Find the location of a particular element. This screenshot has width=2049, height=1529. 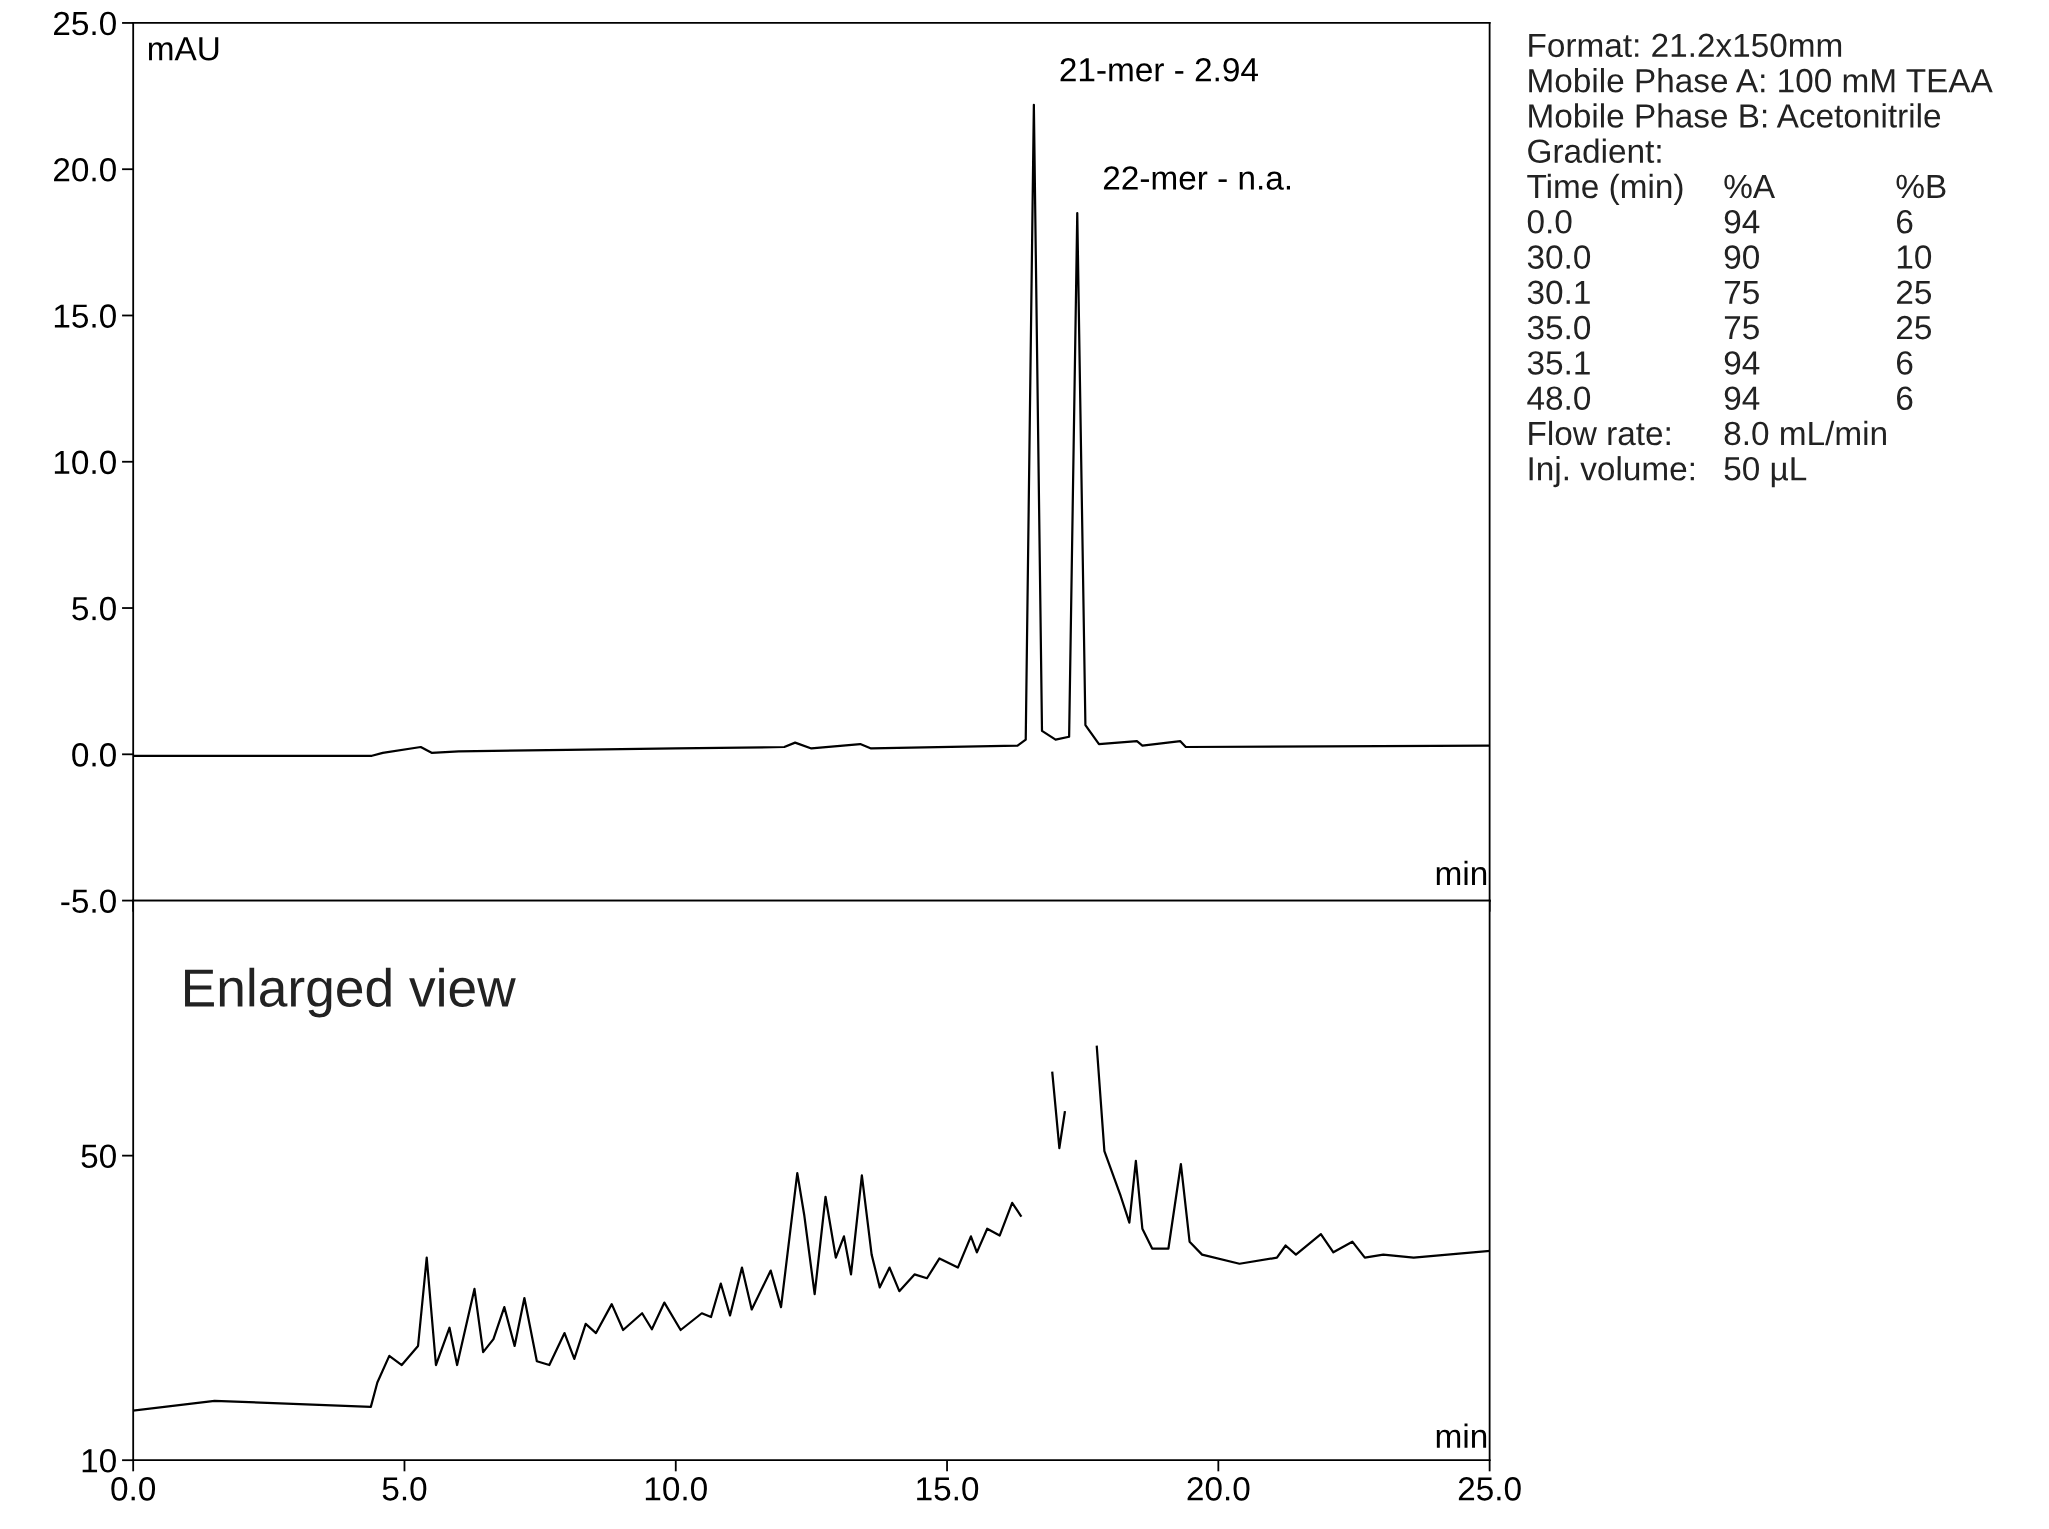

y-tick-label: 50 is located at coordinates (98, 1156).